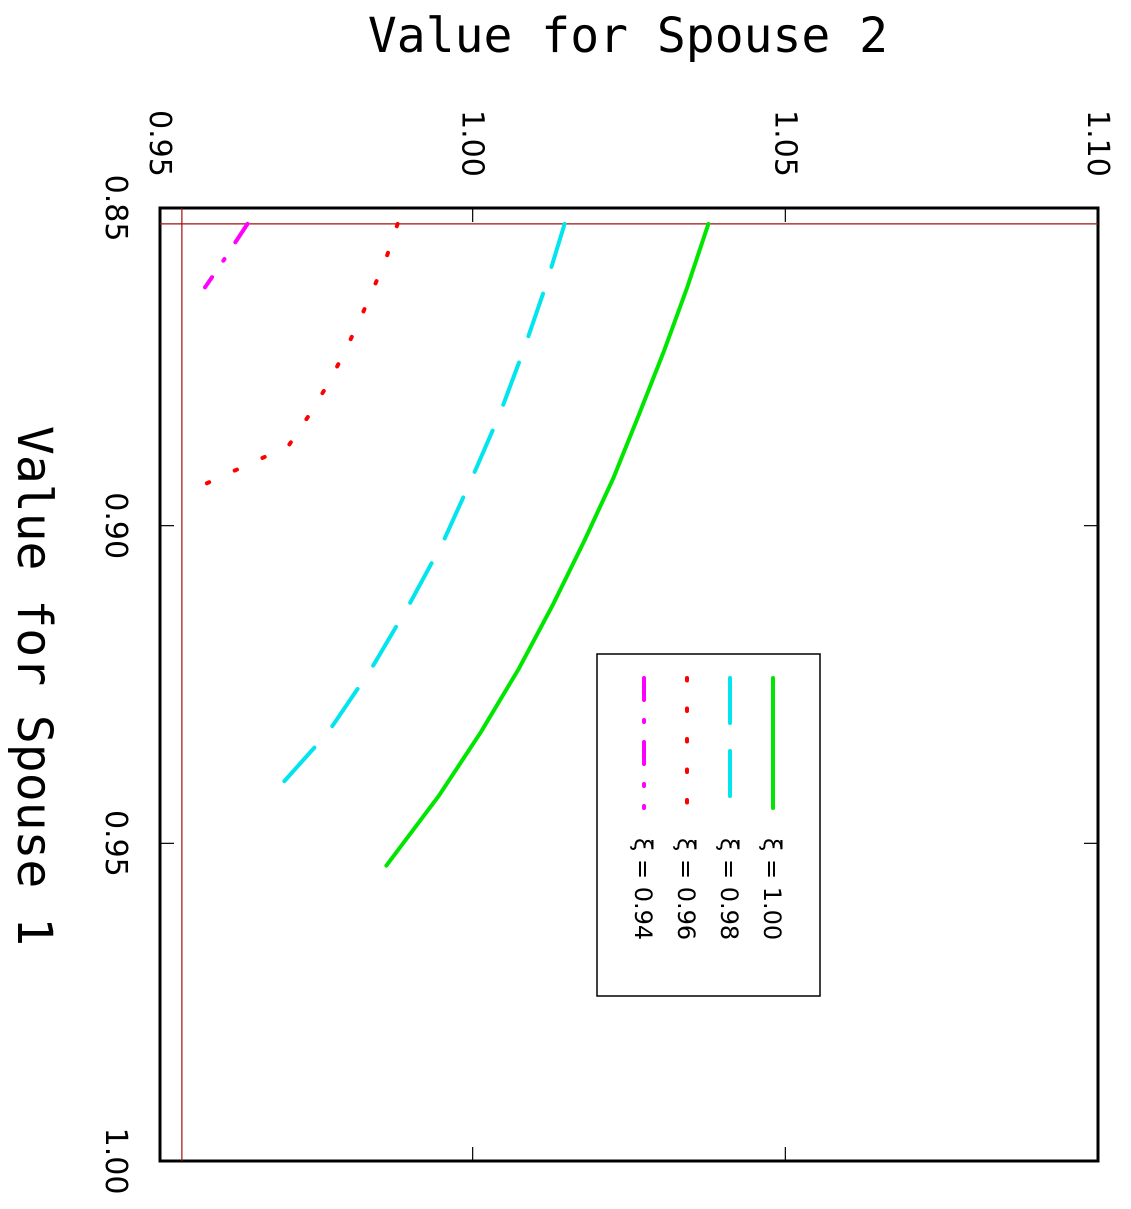 This screenshot has height=1209, width=1131. I want to click on legend-label-0-96: ξ = 0.96, so click(686, 889).